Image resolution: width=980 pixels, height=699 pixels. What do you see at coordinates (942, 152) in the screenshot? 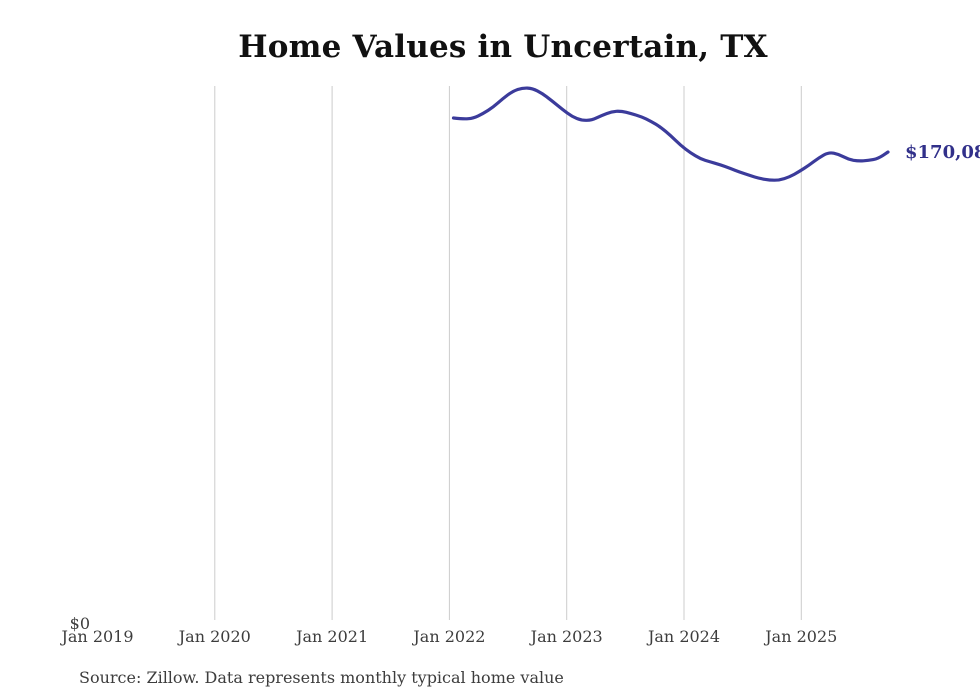
I see `latest-value-label: $170,089` at bounding box center [942, 152].